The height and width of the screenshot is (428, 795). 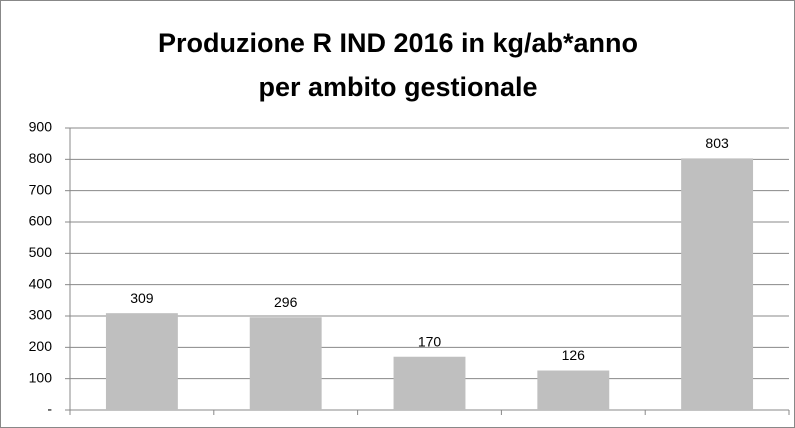 I want to click on y-tick-label: 500, so click(x=41, y=252).